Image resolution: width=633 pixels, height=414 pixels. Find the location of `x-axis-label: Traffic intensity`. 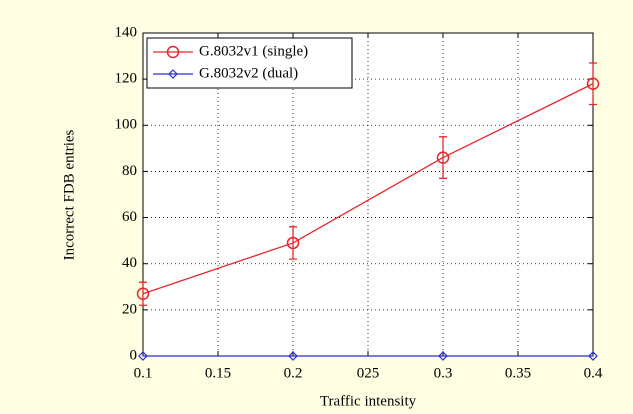

x-axis-label: Traffic intensity is located at coordinates (368, 401).